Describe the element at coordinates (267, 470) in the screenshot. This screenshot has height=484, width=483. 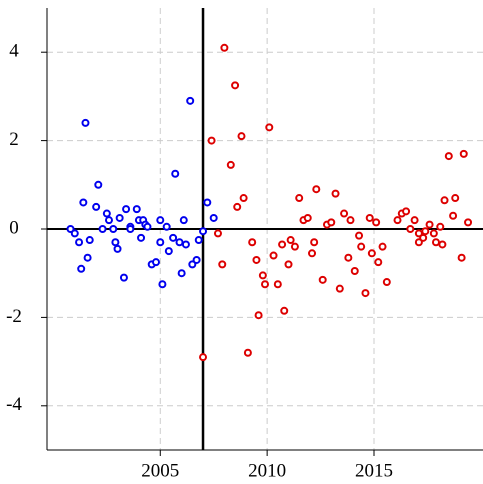
I see `x-tick-label: 2010` at that location.